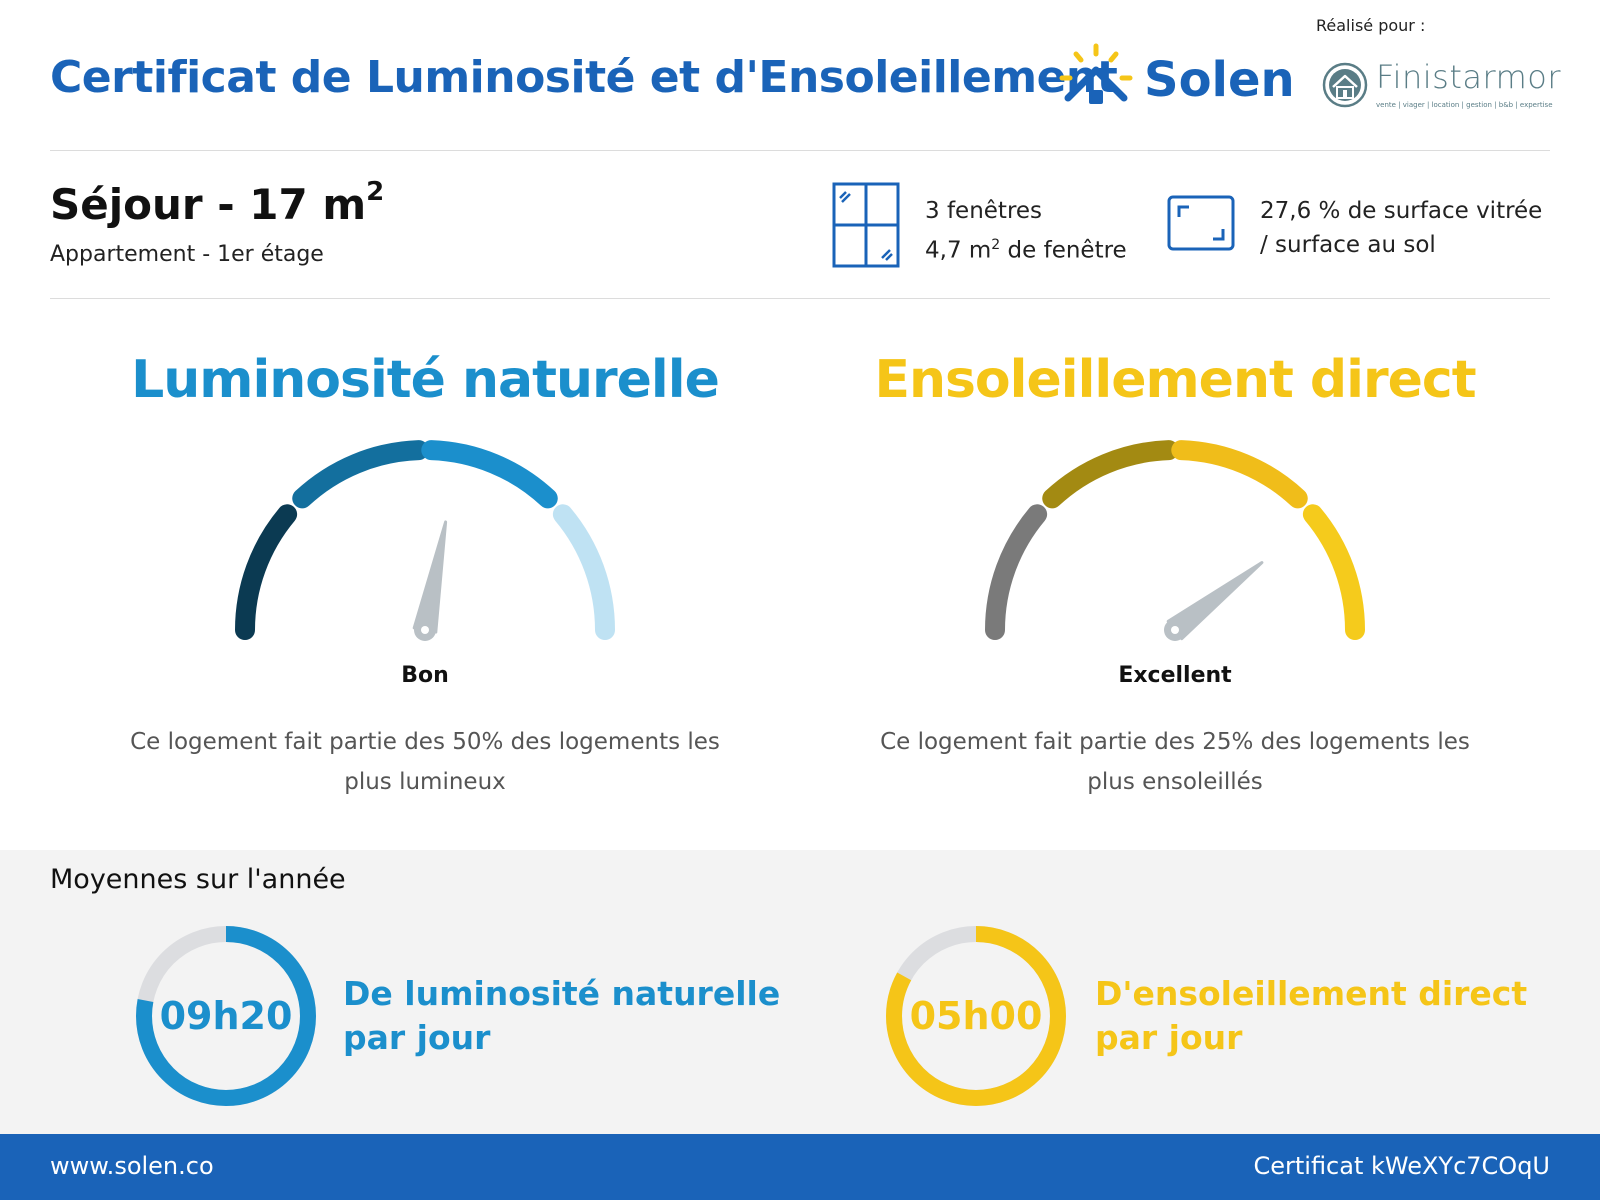  Describe the element at coordinates (1201, 223) in the screenshot. I see `surface-ratio-icon` at that location.